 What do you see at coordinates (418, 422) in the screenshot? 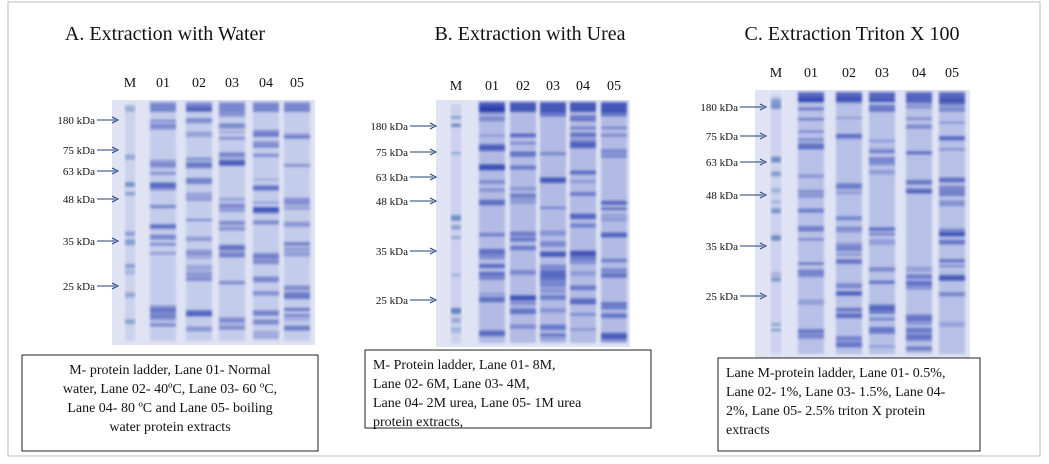
I see `caption-line: protein extracts,` at bounding box center [418, 422].